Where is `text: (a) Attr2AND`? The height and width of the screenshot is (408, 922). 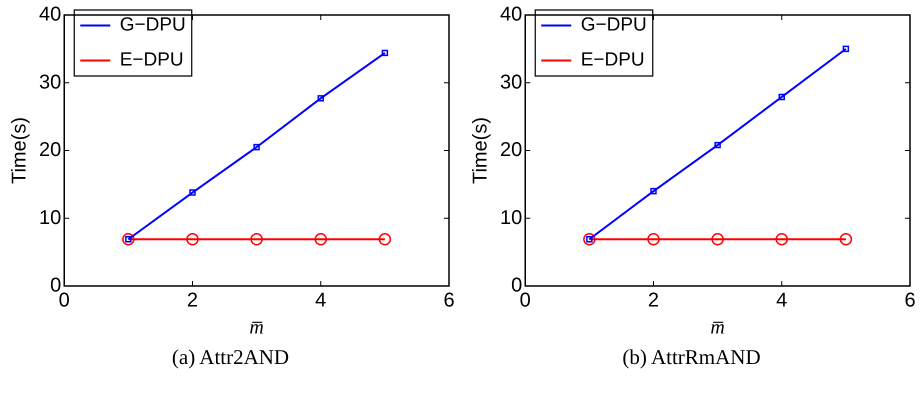 text: (a) Attr2AND is located at coordinates (230, 357).